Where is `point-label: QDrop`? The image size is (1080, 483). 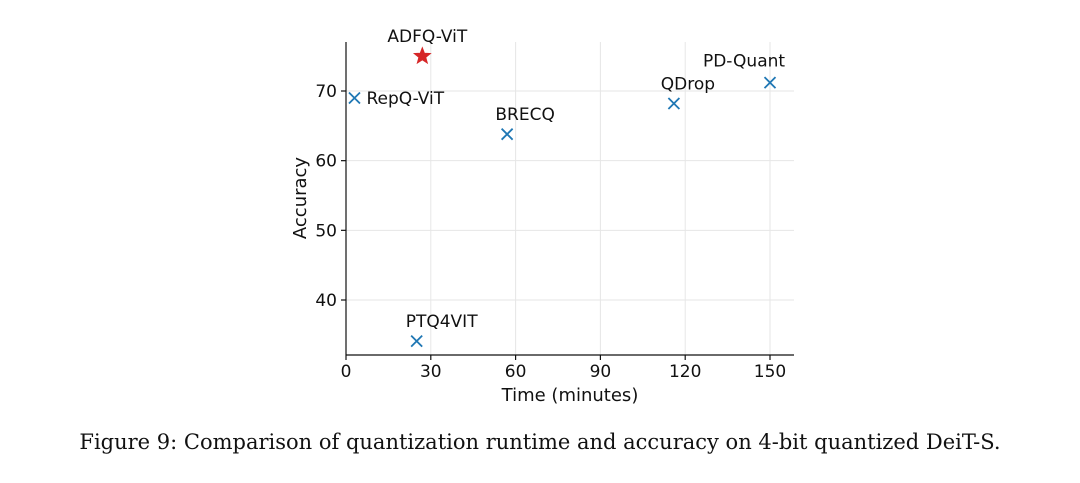 point-label: QDrop is located at coordinates (688, 85).